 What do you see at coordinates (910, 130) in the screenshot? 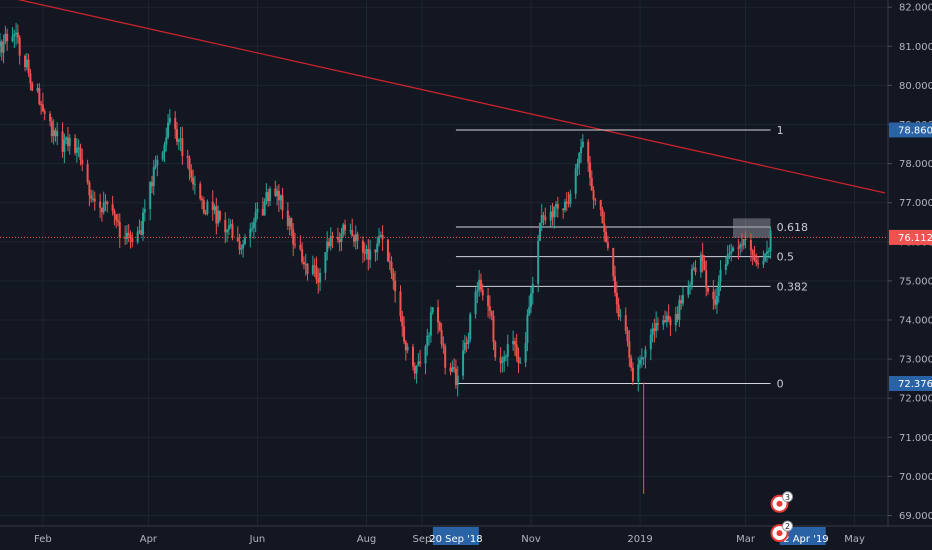
I see `price-label-tag` at bounding box center [910, 130].